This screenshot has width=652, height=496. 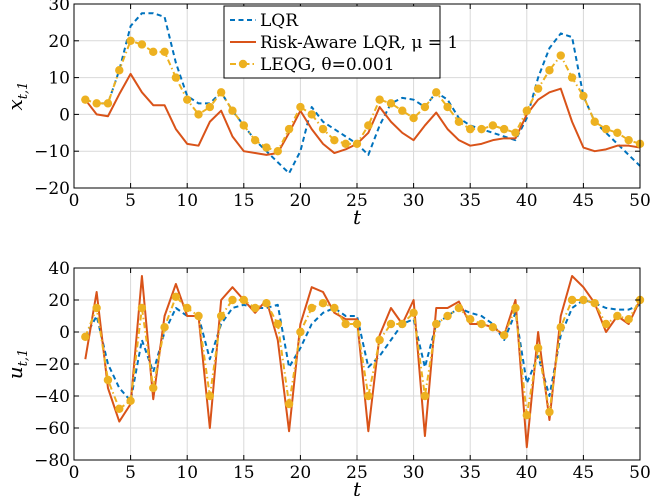 What do you see at coordinates (243, 64) in the screenshot?
I see `legend-marker` at bounding box center [243, 64].